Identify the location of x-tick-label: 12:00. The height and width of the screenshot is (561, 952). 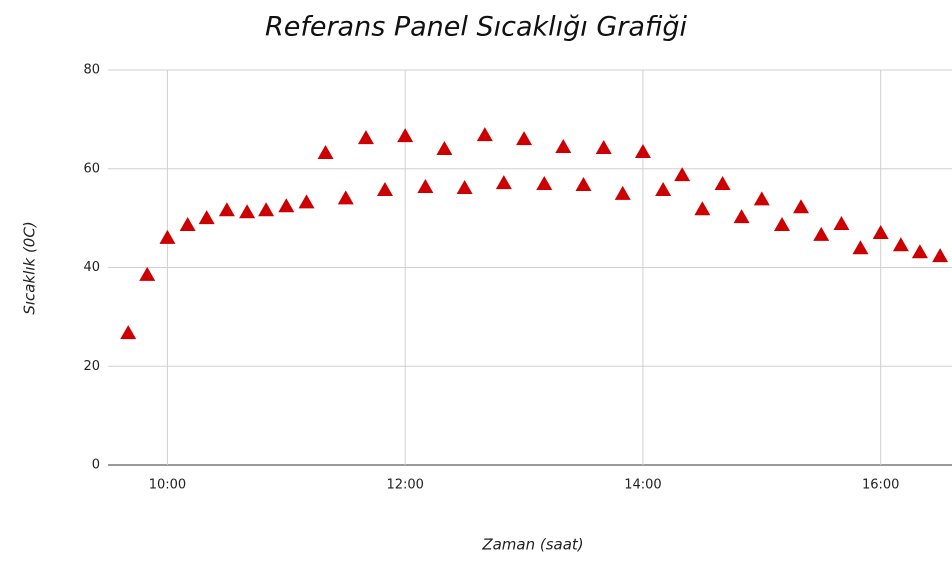
(404, 485).